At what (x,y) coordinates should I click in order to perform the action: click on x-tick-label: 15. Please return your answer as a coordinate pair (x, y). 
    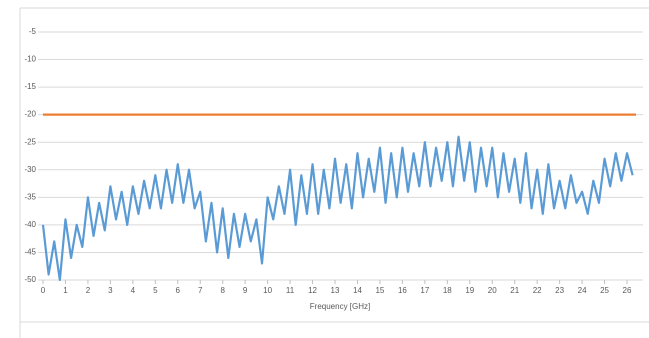
    Looking at the image, I should click on (379, 290).